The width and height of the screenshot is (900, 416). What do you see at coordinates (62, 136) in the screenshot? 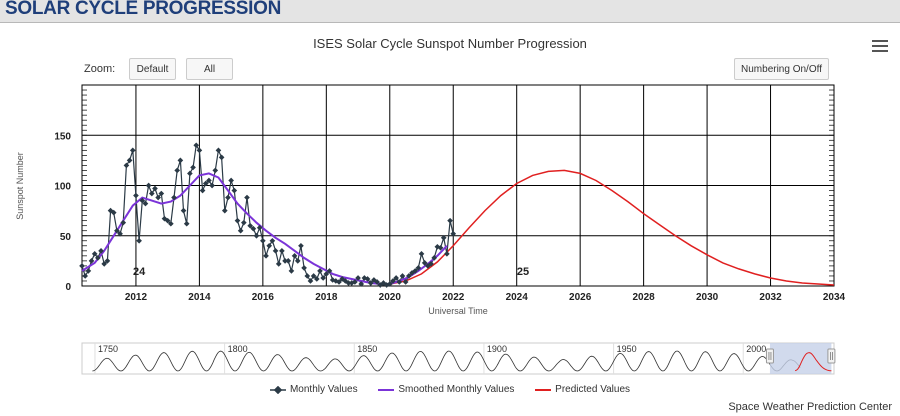
I see `y-tick-label: 150` at bounding box center [62, 136].